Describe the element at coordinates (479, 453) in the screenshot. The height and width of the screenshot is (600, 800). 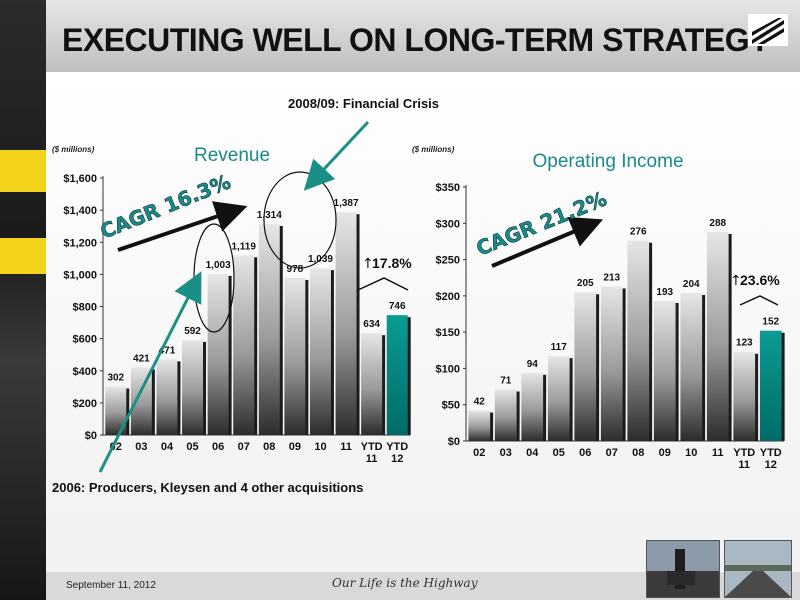
I see `x-tick-label: 02` at that location.